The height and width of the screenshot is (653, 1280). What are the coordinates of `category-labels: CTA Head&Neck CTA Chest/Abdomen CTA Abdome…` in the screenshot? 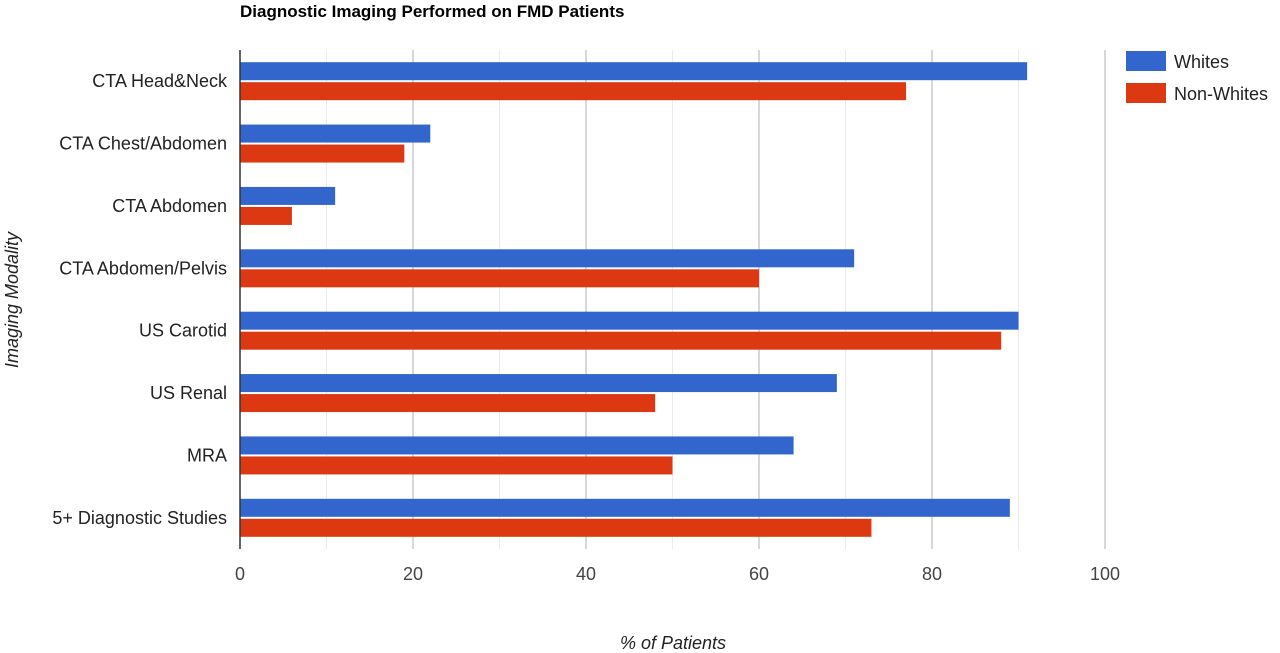 It's located at (140, 299).